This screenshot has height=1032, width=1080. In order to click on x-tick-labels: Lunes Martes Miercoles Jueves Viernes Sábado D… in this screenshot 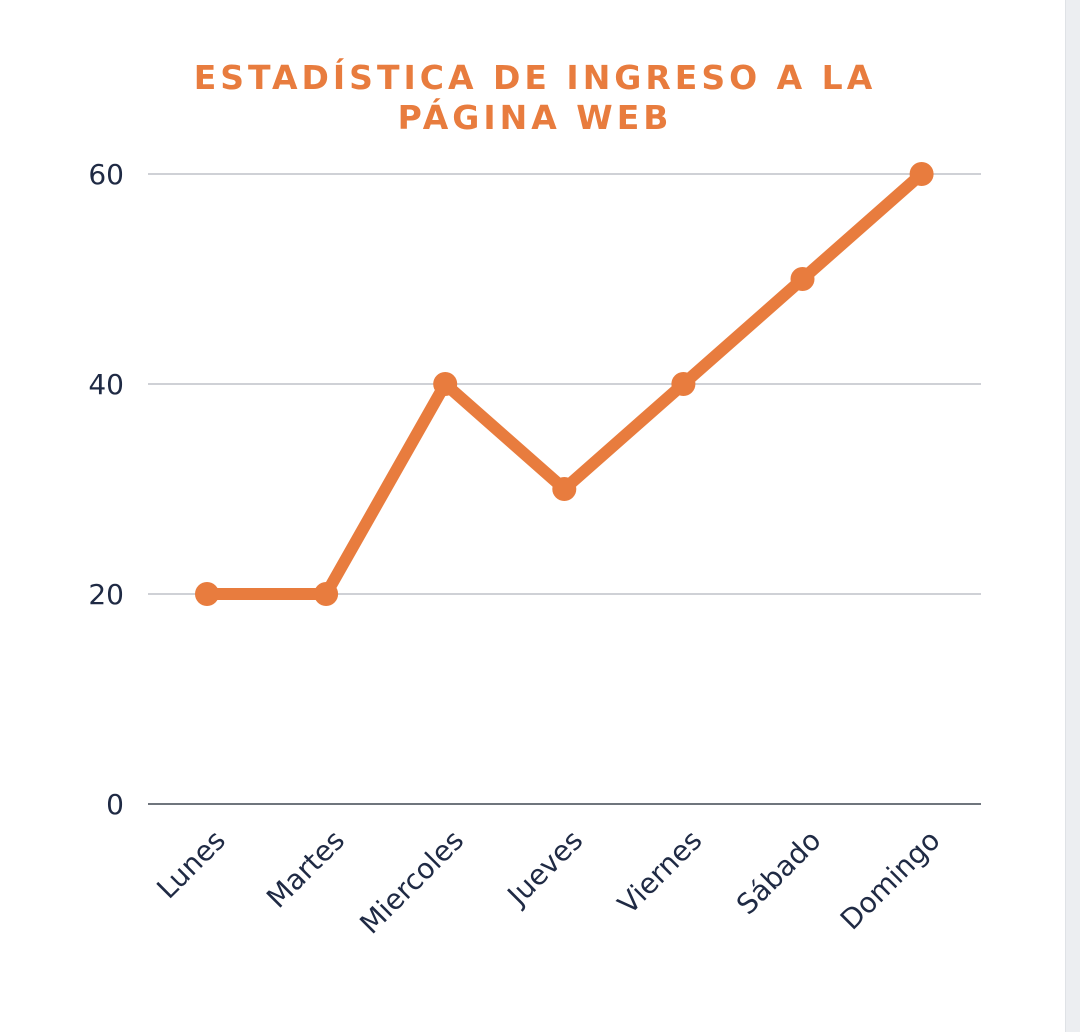, I will do `click(548, 882)`.